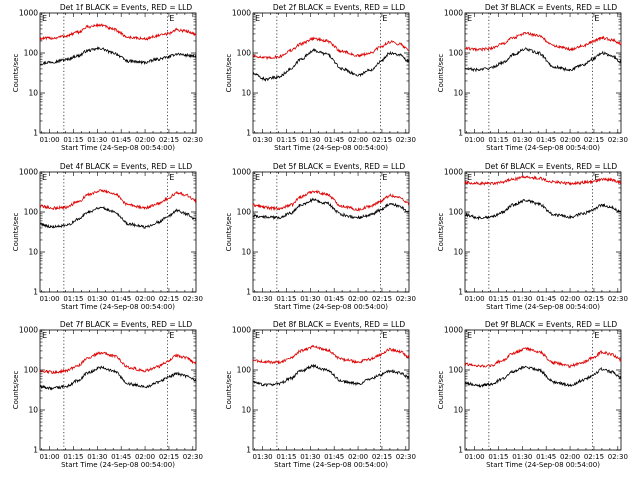  Describe the element at coordinates (339, 166) in the screenshot. I see `chart-title: Det 5f BLACK = Events, RED = LLD` at that location.